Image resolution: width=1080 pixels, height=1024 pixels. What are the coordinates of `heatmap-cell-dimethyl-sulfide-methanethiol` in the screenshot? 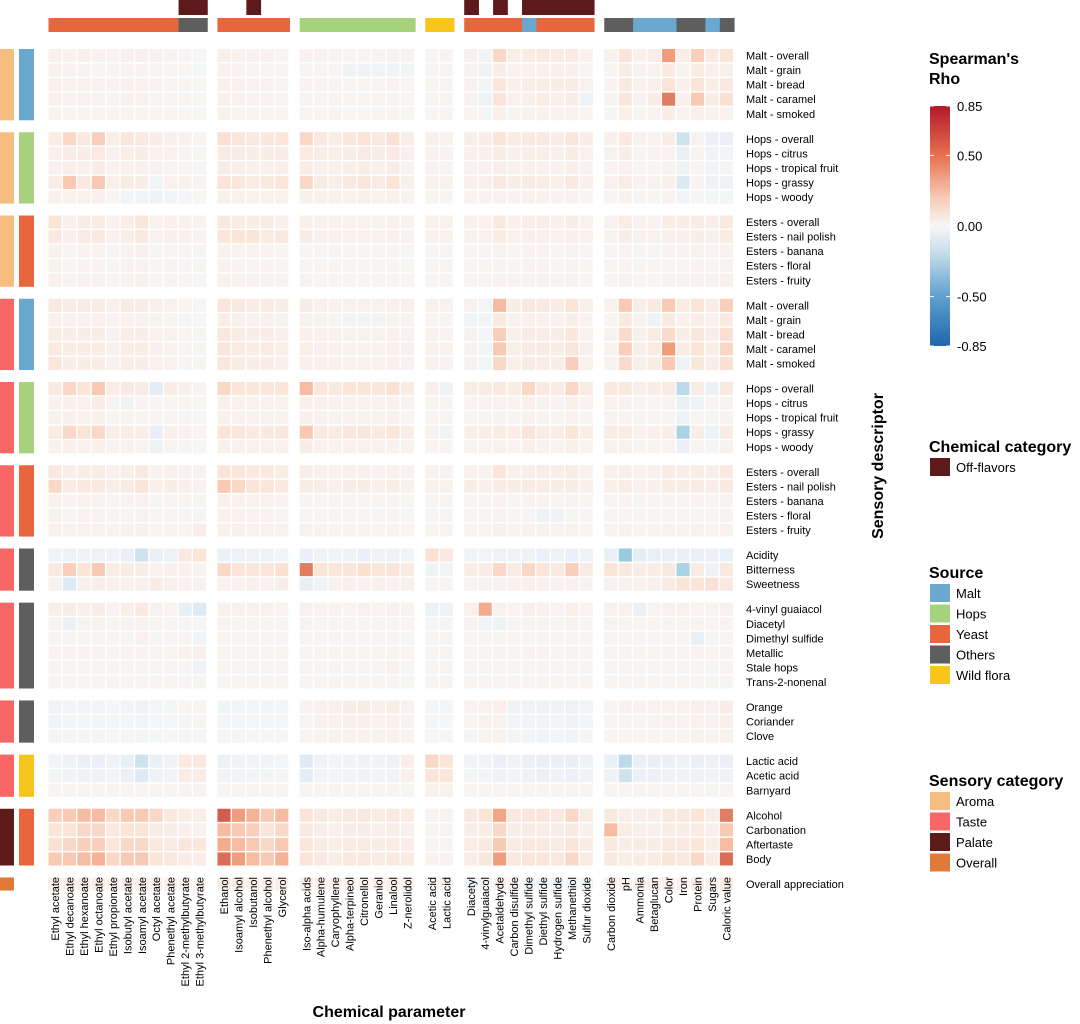 It's located at (572, 638).